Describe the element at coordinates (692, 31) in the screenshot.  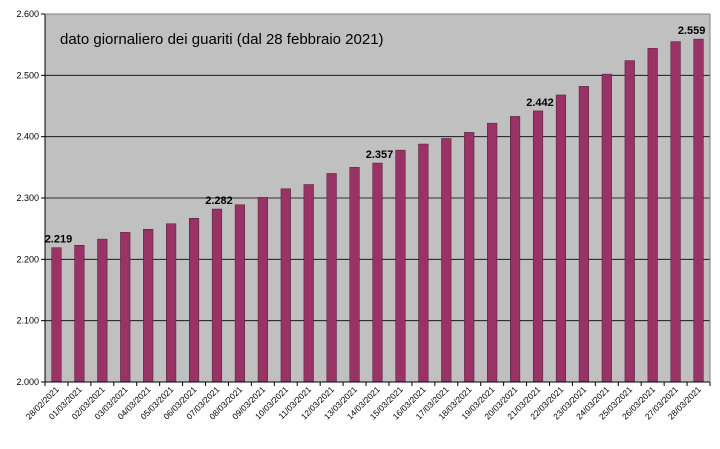
I see `data-label: 2.559` at that location.